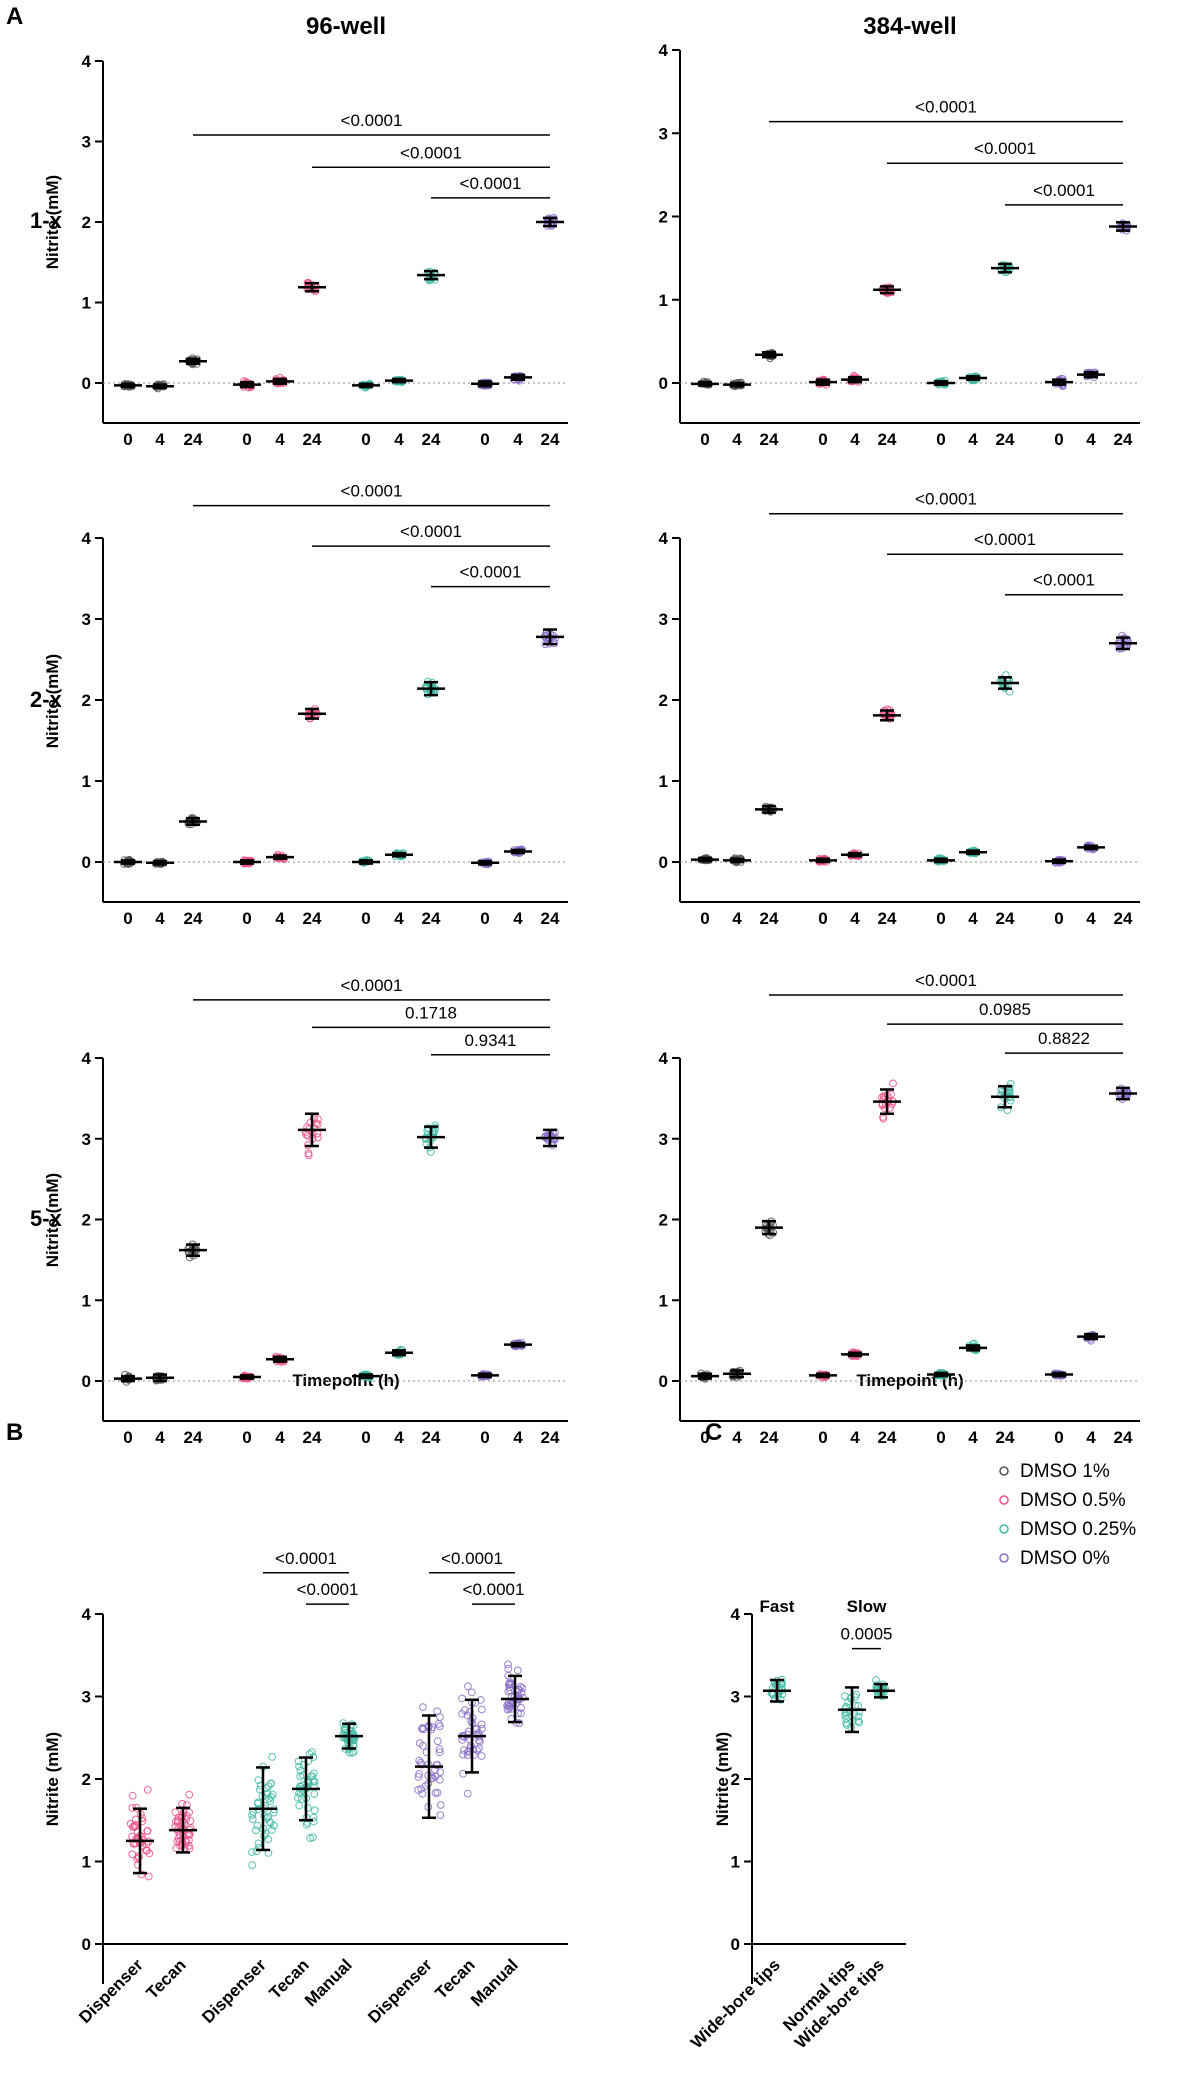 This screenshot has width=1194, height=2086. What do you see at coordinates (1065, 1471) in the screenshot?
I see `legend-entry: DMSO 1%` at bounding box center [1065, 1471].